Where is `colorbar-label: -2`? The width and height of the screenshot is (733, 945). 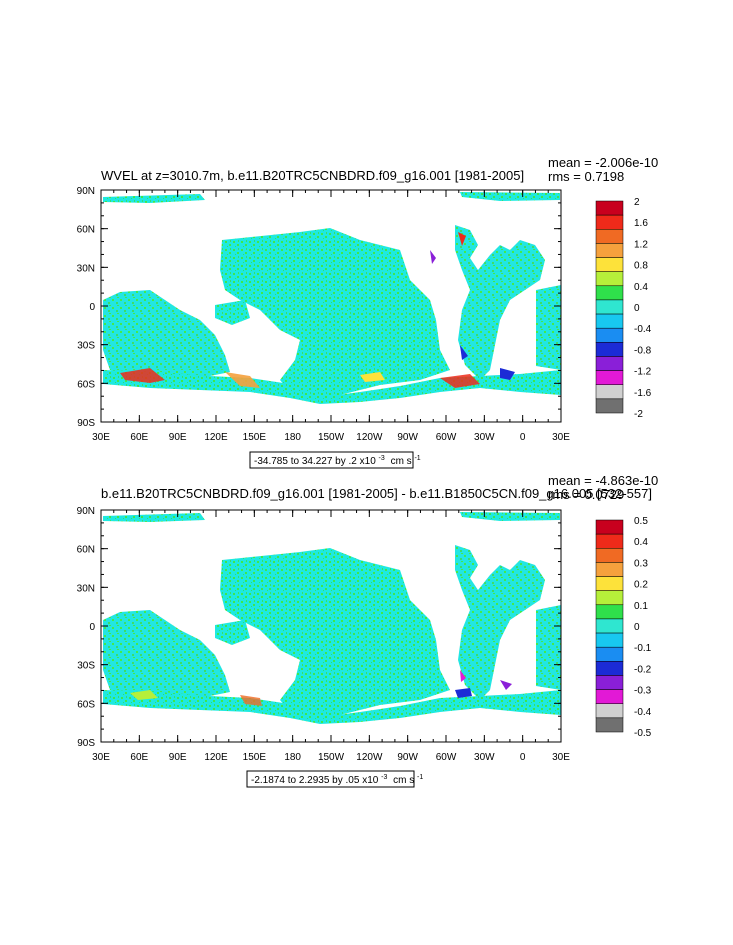 colorbar-label: -2 is located at coordinates (638, 414).